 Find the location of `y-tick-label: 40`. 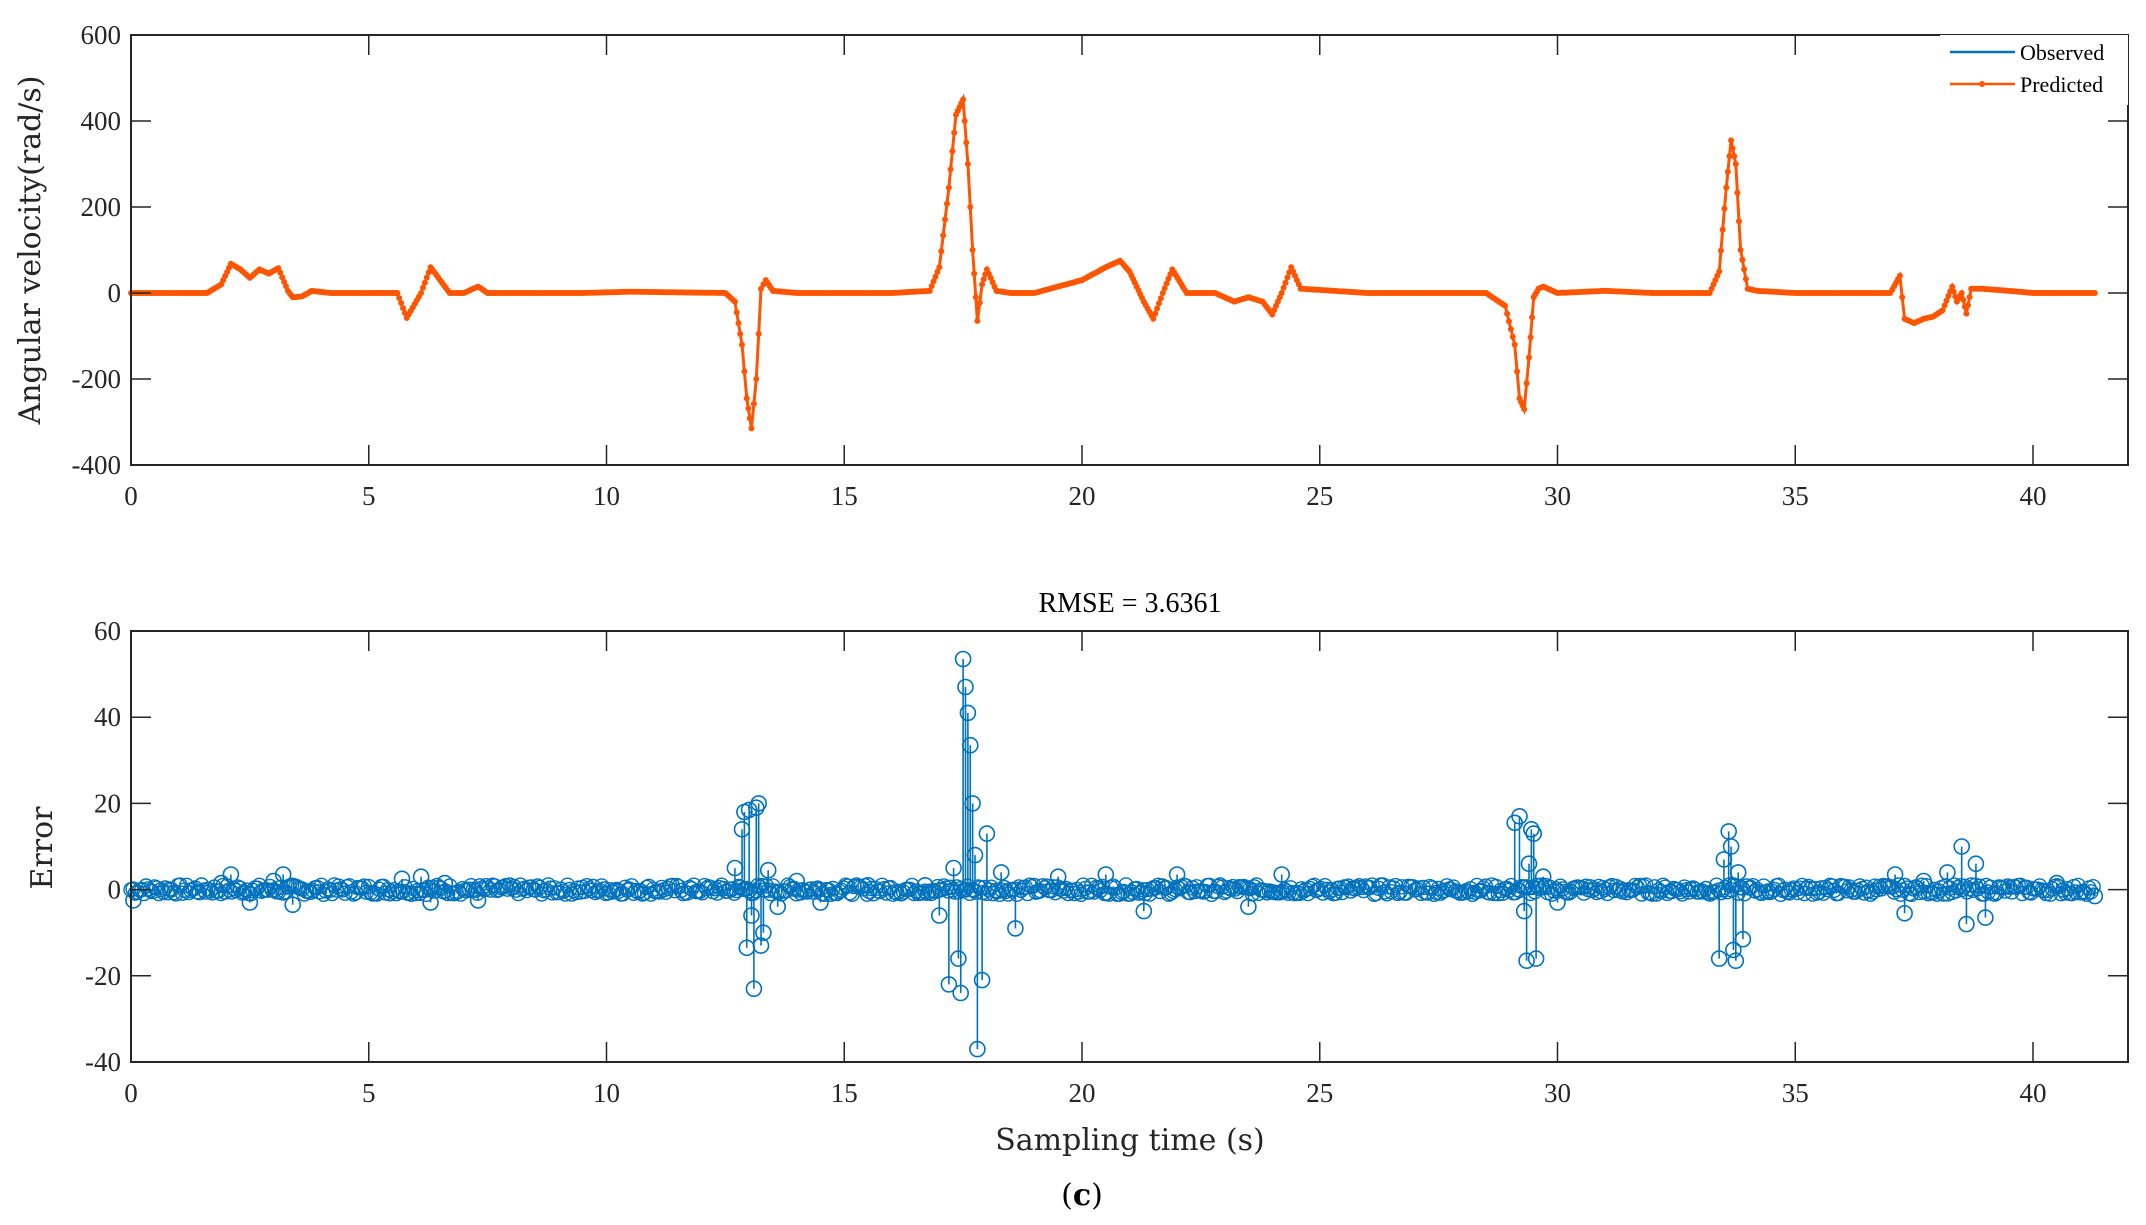

y-tick-label: 40 is located at coordinates (107, 717).